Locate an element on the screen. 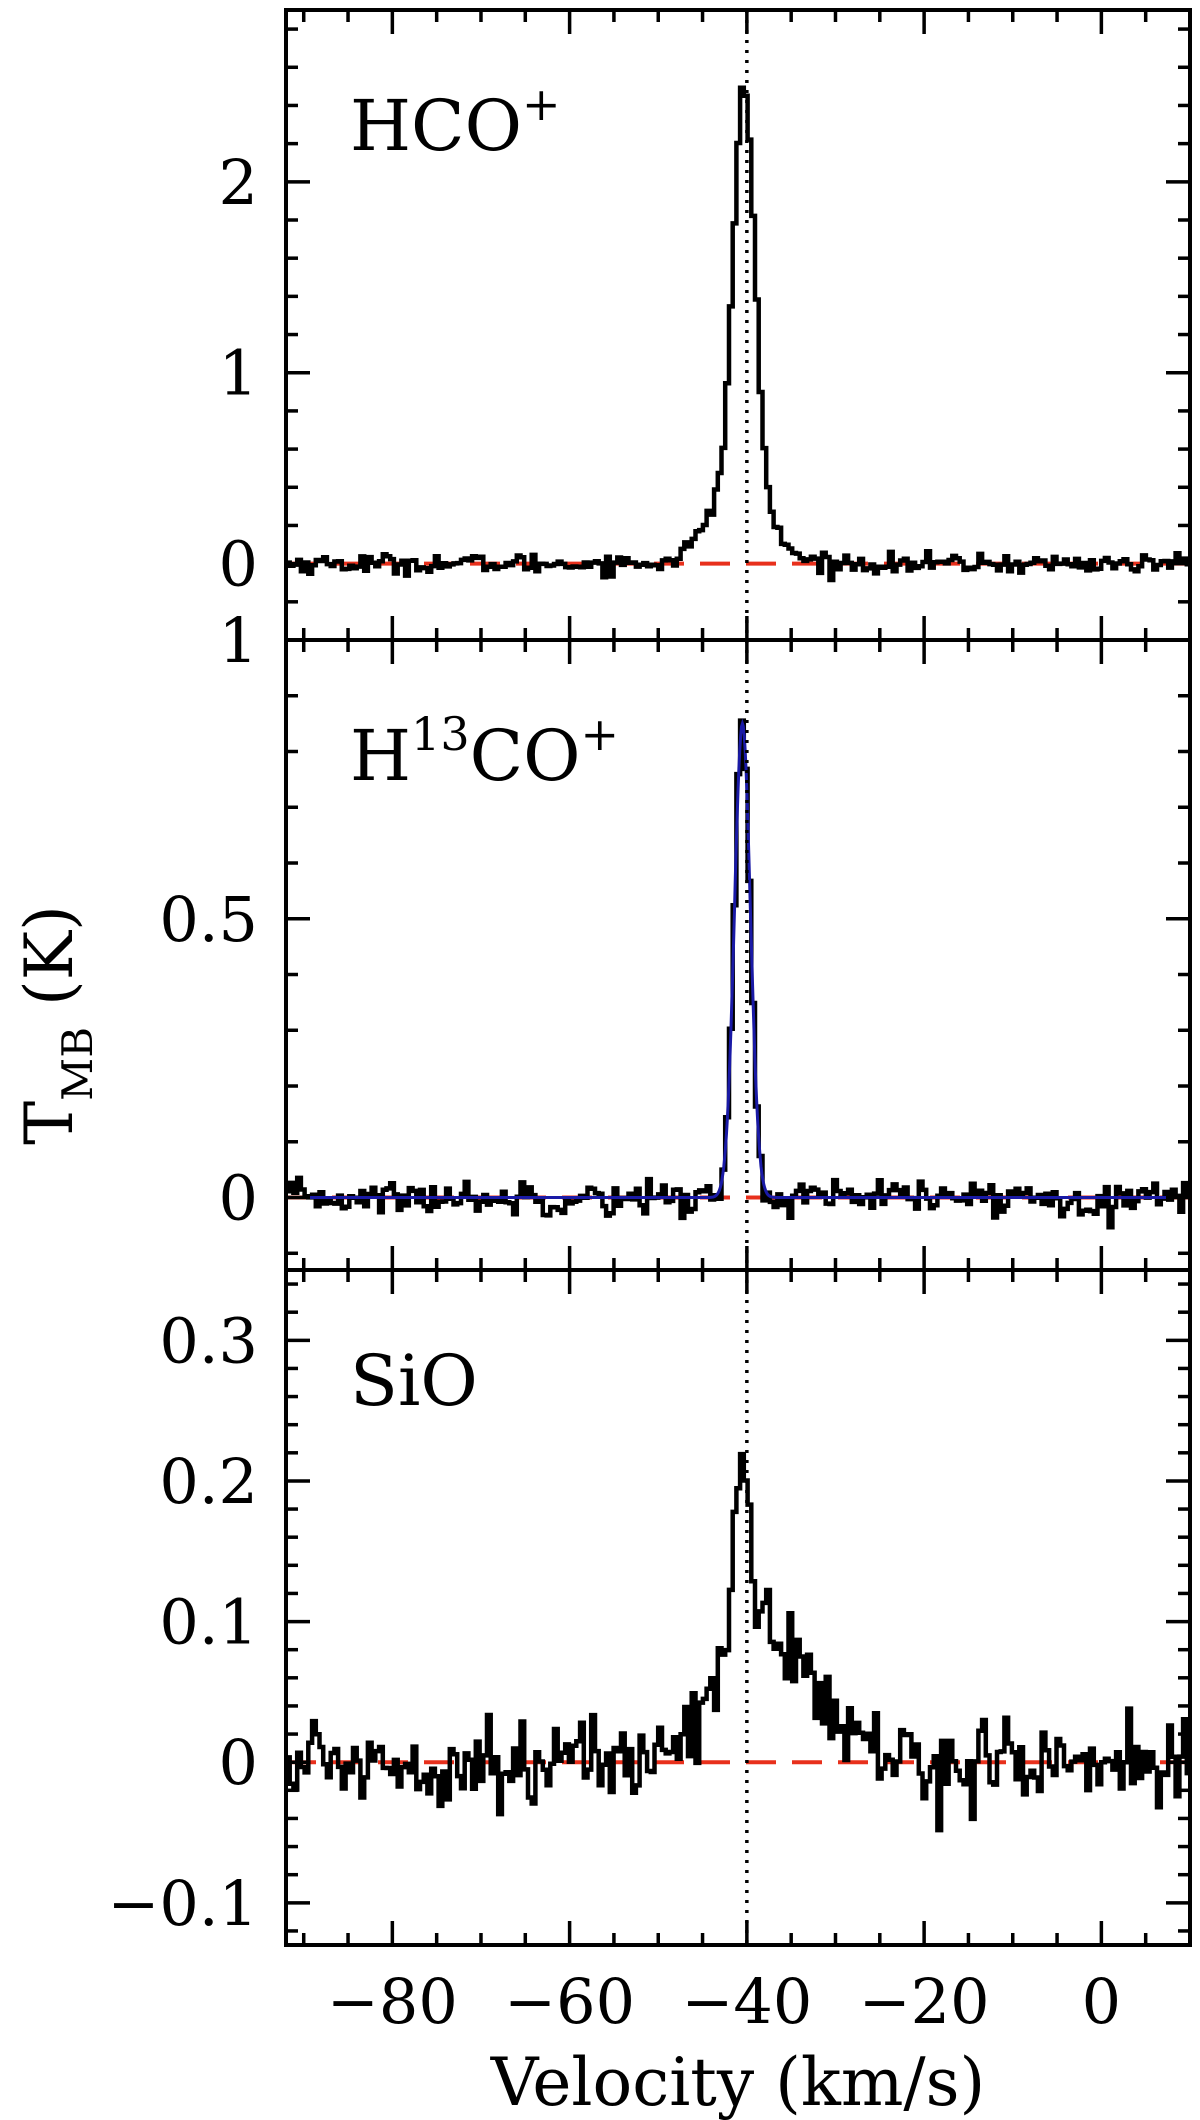 This screenshot has width=1200, height=2120. y-axis-title: TMB (K) is located at coordinates (56, 1025).